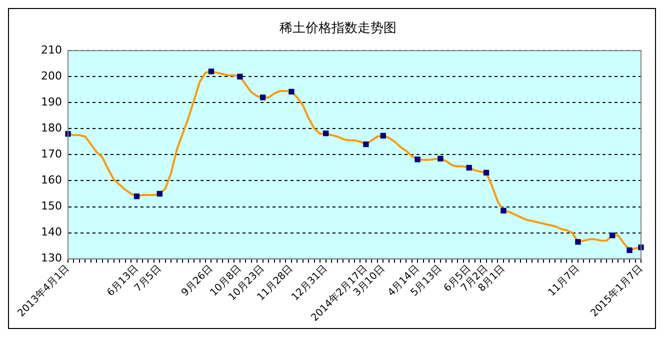 The image size is (664, 337). Describe the element at coordinates (51, 180) in the screenshot. I see `y-tick-label: 160` at that location.